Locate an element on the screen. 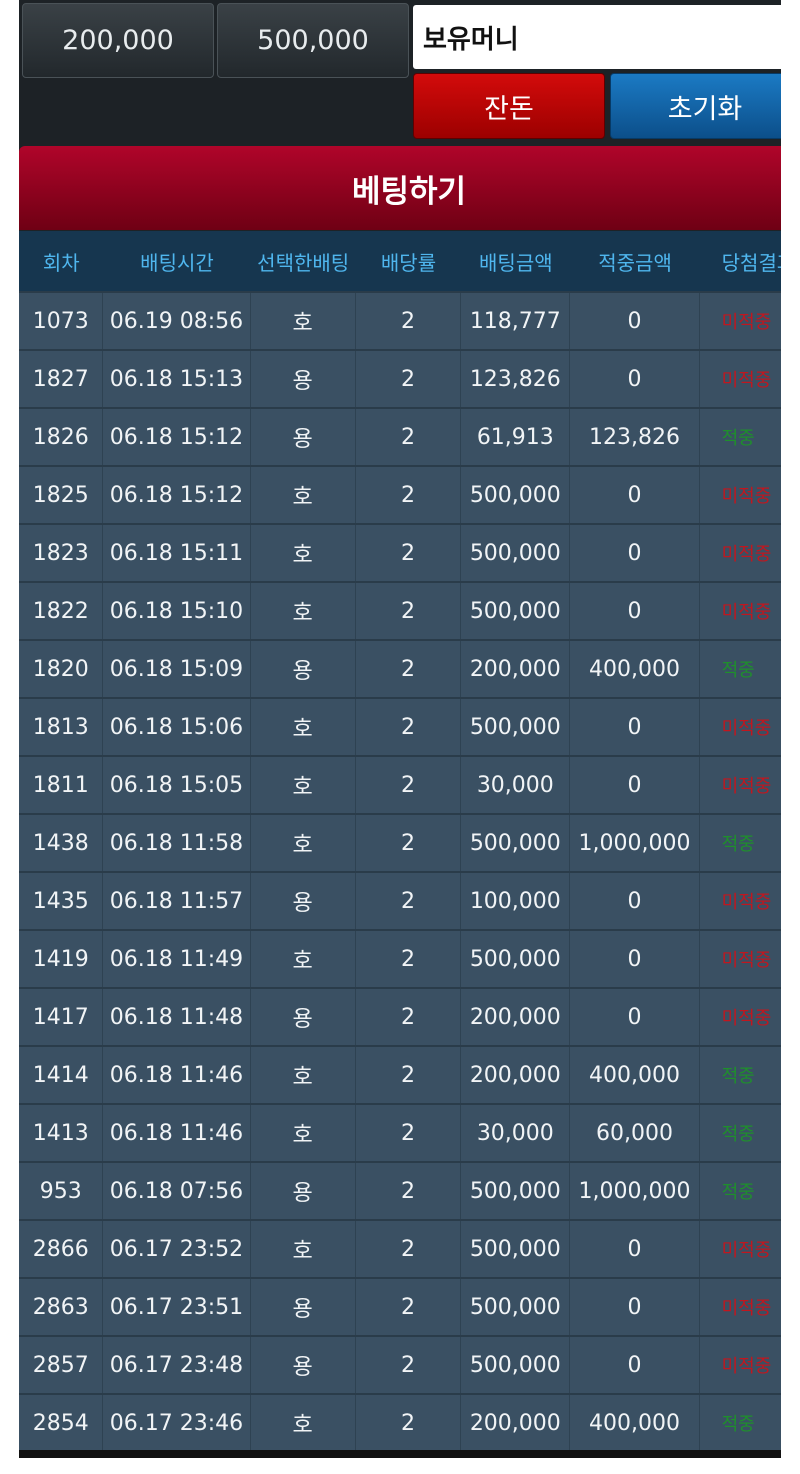 The width and height of the screenshot is (800, 1474). table-row: 1825 06.18 15:12 호 2 500,000 0 미적중 is located at coordinates (400, 494).